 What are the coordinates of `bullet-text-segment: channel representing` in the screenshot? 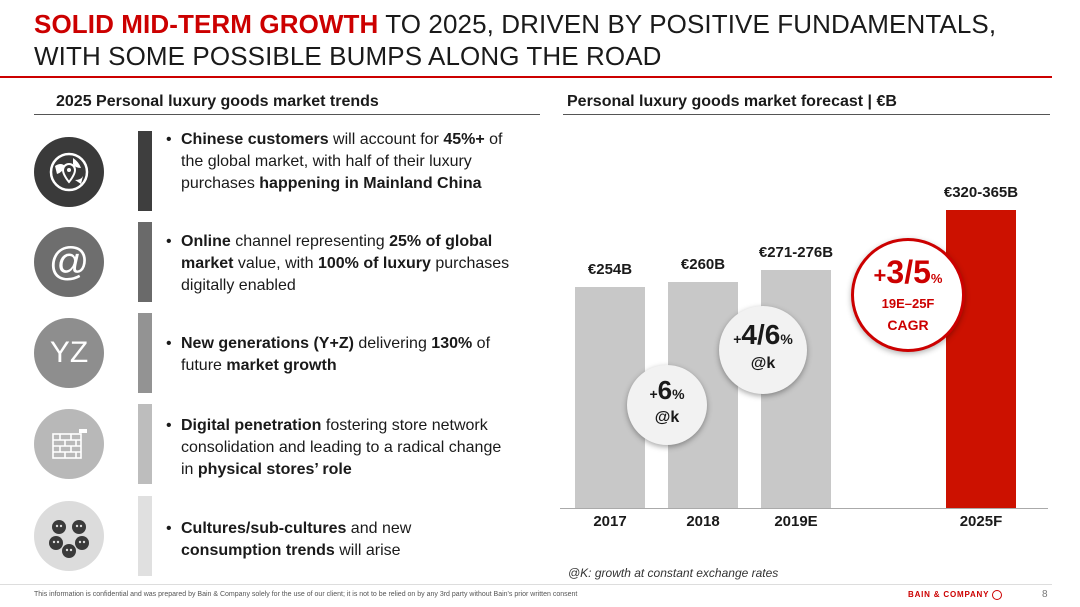 It's located at (310, 241).